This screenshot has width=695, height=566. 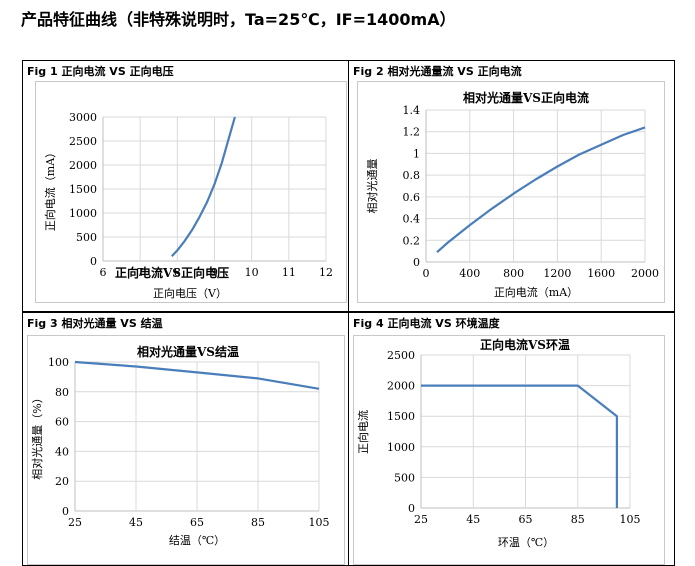 I want to click on x-tick-label: 0, so click(x=426, y=273).